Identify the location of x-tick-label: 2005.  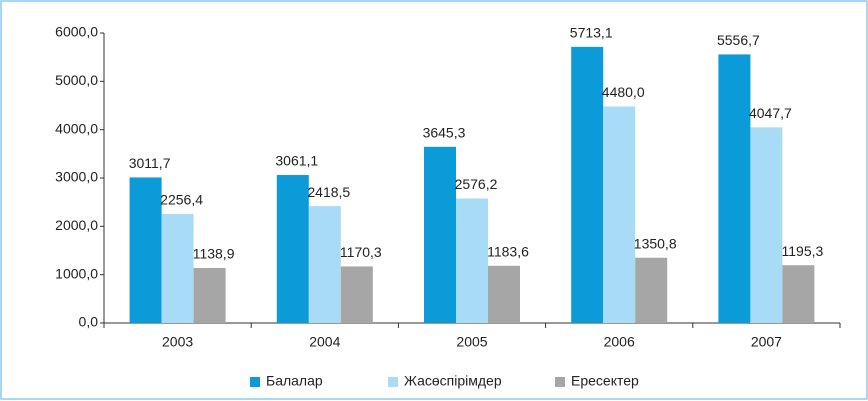
(471, 342).